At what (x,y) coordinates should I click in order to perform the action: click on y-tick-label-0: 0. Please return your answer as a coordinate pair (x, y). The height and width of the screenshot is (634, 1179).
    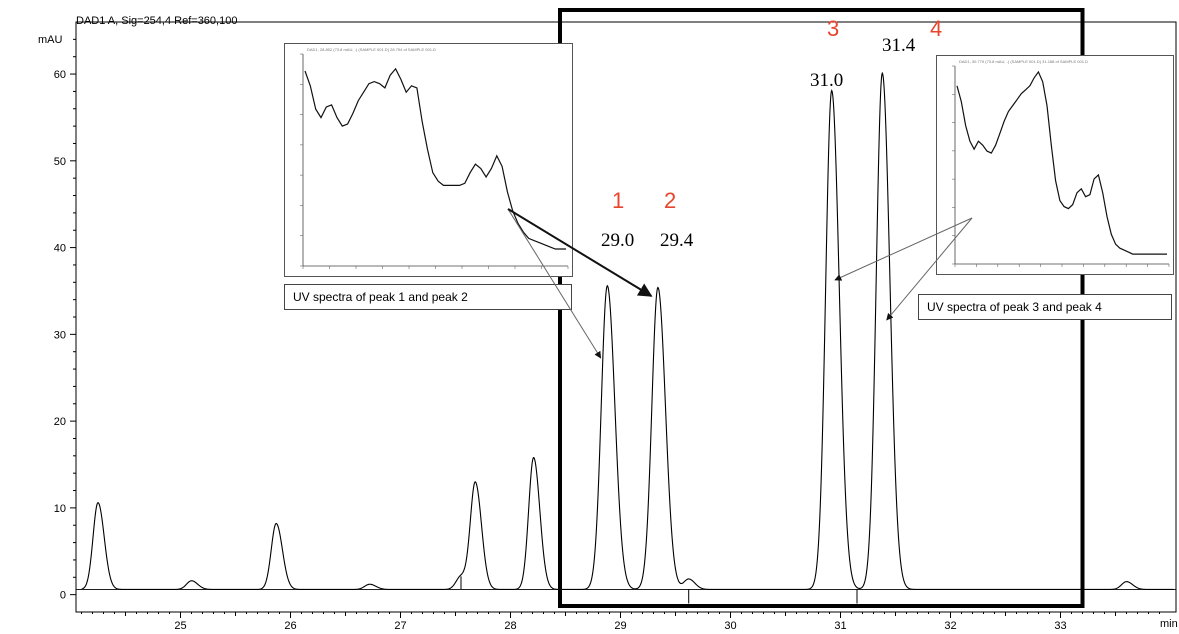
    Looking at the image, I should click on (63, 596).